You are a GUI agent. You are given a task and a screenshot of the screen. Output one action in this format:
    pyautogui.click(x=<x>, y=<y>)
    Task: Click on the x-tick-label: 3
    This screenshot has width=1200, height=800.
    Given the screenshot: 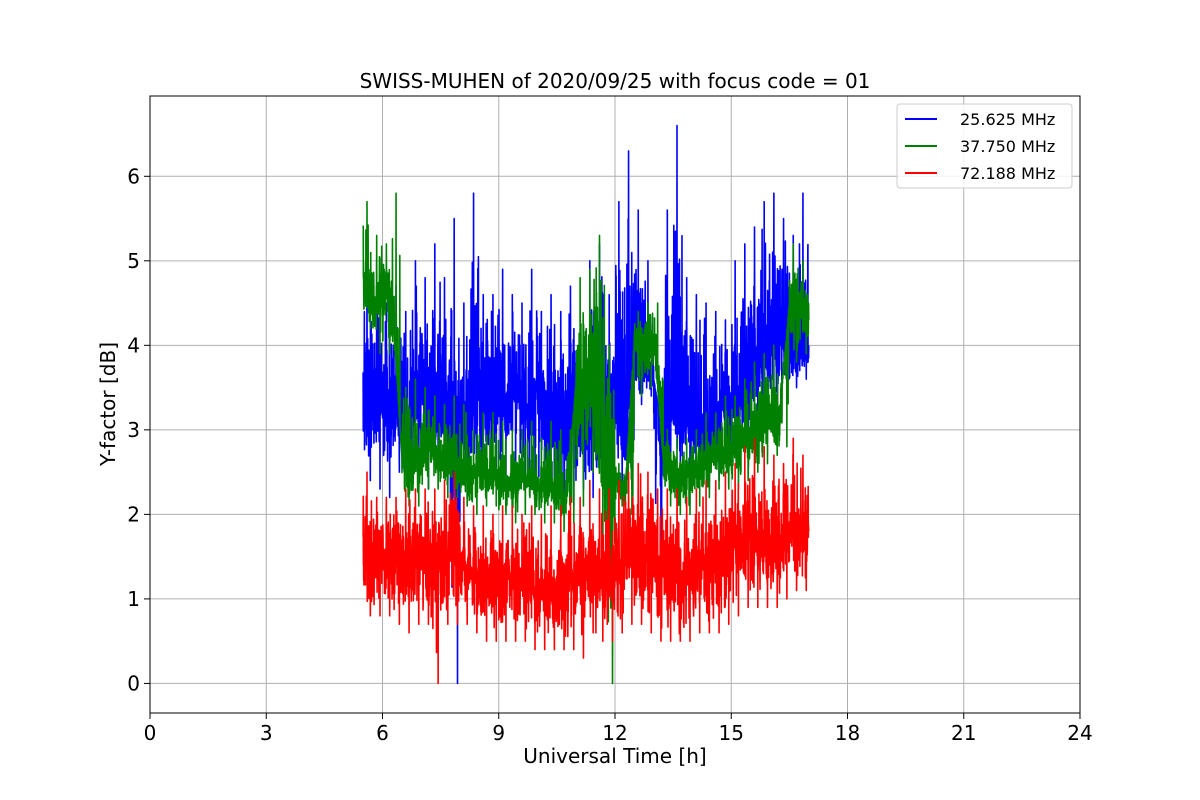 What is the action you would take?
    pyautogui.click(x=266, y=733)
    